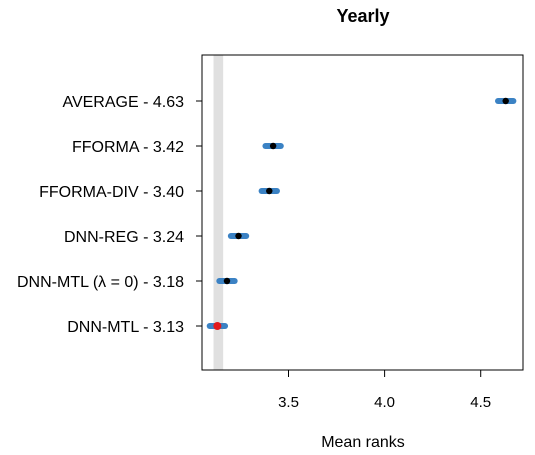 Image resolution: width=535 pixels, height=455 pixels. What do you see at coordinates (123, 102) in the screenshot?
I see `y-tick-label: AVERAGE - 4.63` at bounding box center [123, 102].